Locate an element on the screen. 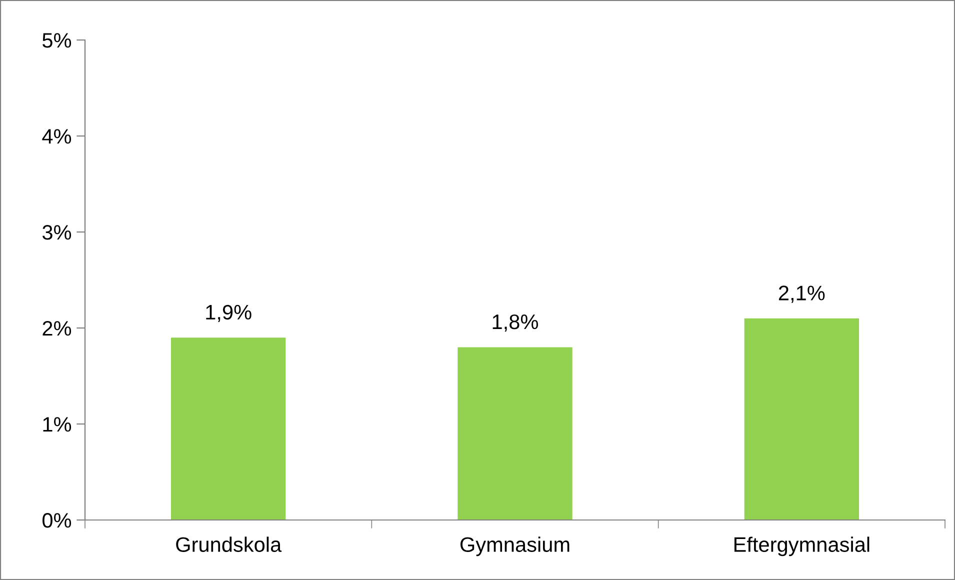  data-label: 2,1% is located at coordinates (801, 294).